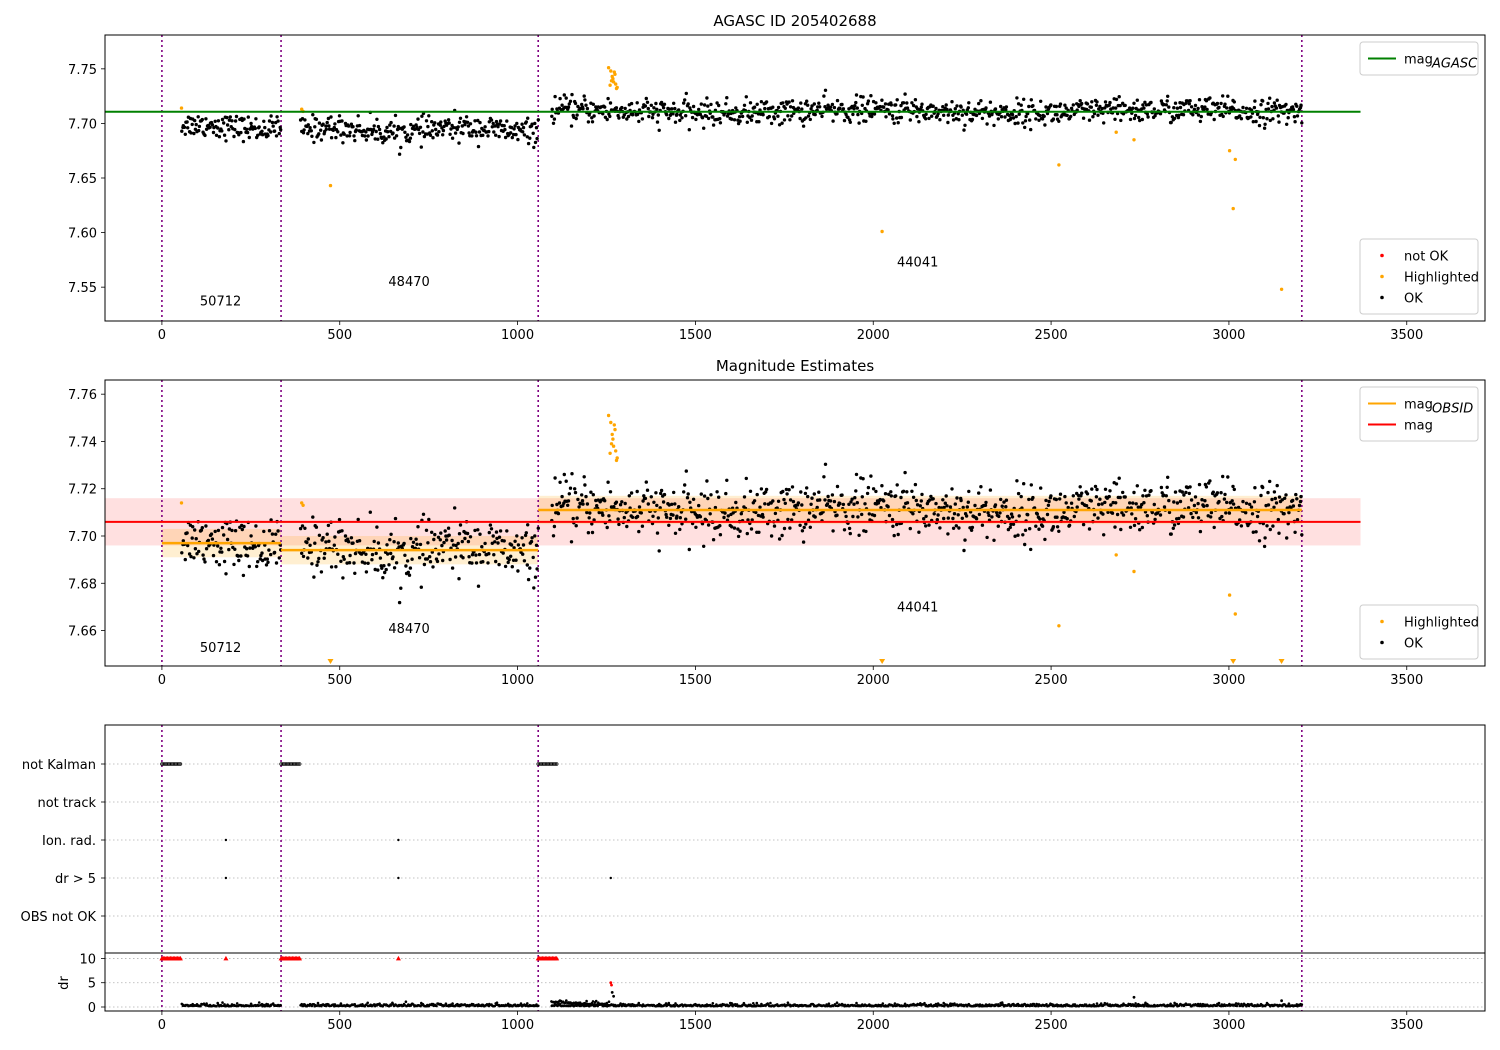  Describe the element at coordinates (1382, 255) in the screenshot. I see `legend-point-swatch` at that location.